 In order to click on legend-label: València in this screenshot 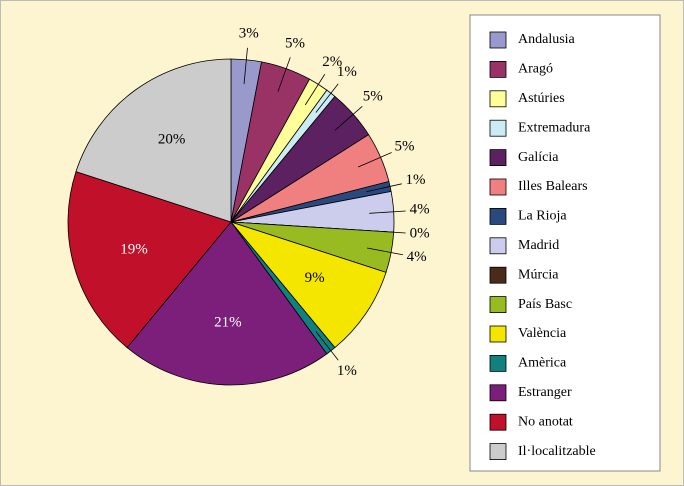, I will do `click(542, 333)`.